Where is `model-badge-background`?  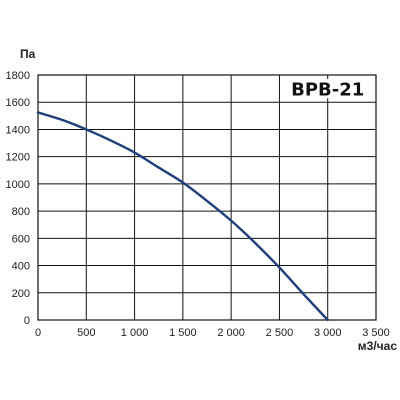 model-badge-background is located at coordinates (327, 89).